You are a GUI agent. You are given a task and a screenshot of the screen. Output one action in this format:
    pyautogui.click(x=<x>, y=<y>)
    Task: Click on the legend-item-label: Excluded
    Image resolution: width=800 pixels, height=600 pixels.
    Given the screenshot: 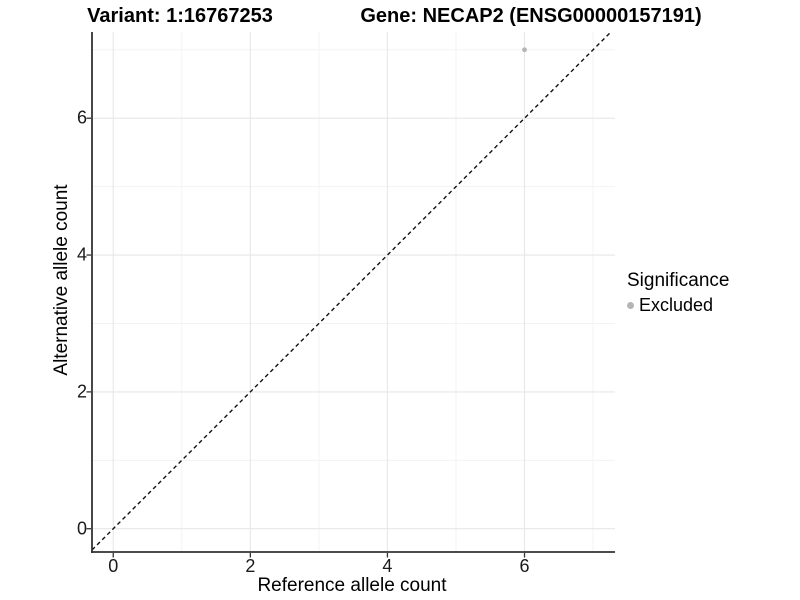 What is the action you would take?
    pyautogui.click(x=676, y=305)
    